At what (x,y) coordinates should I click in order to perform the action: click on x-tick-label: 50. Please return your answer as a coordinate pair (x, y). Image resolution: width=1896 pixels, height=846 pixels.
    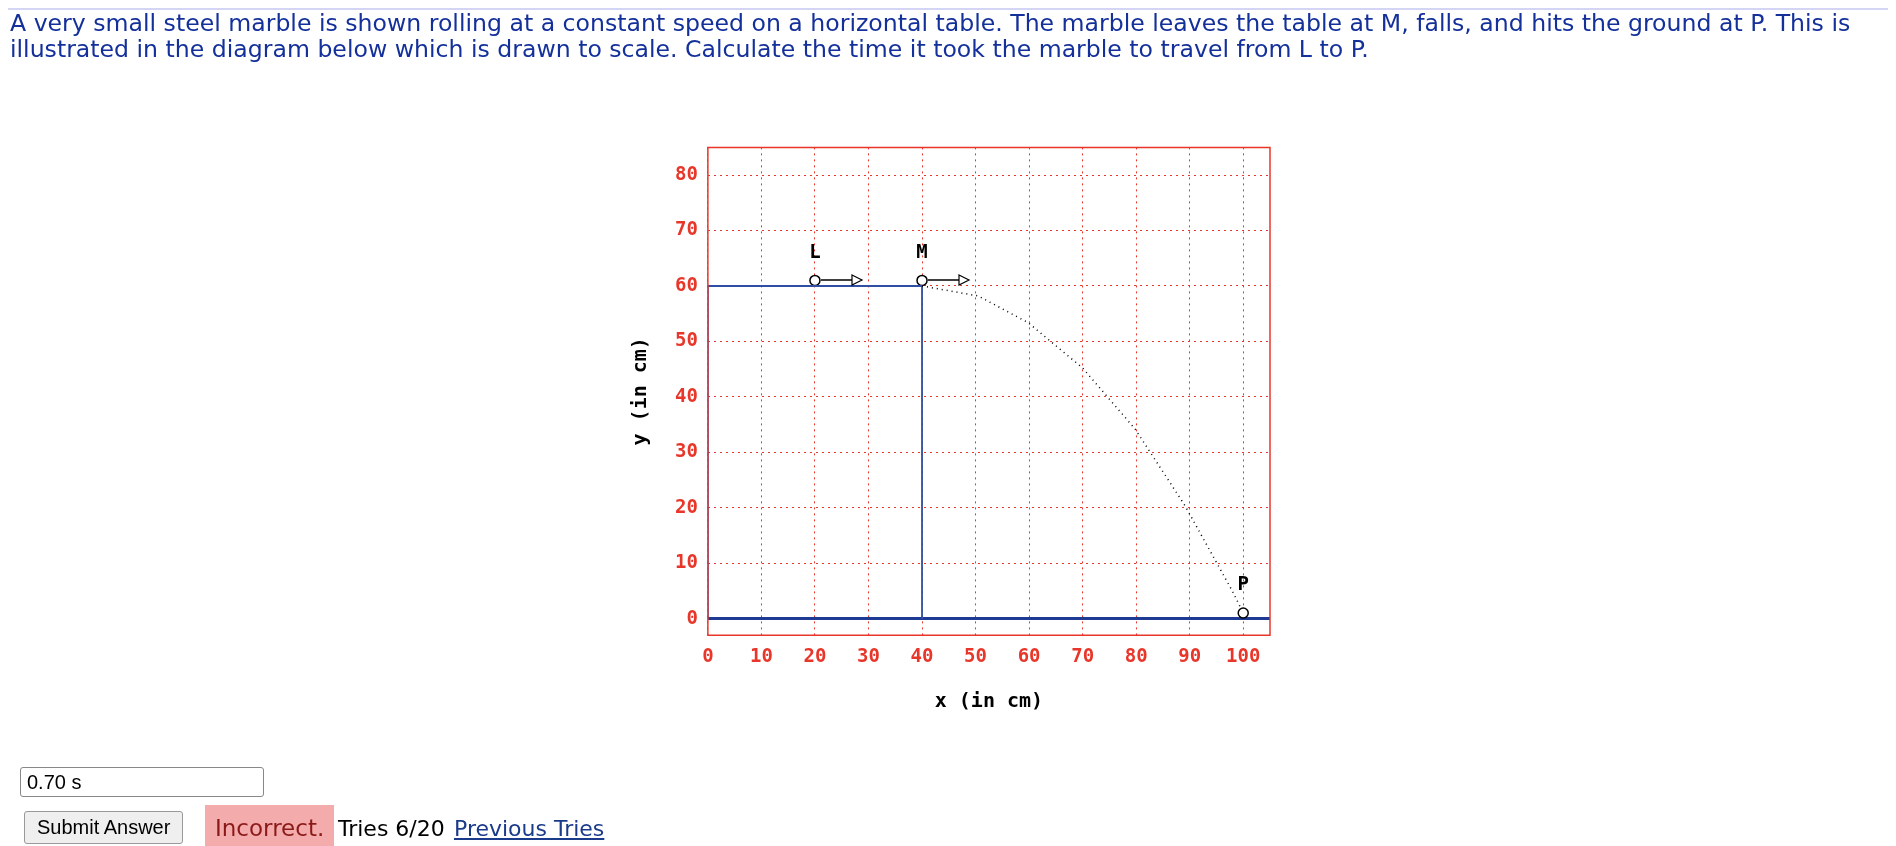
    Looking at the image, I should click on (975, 654).